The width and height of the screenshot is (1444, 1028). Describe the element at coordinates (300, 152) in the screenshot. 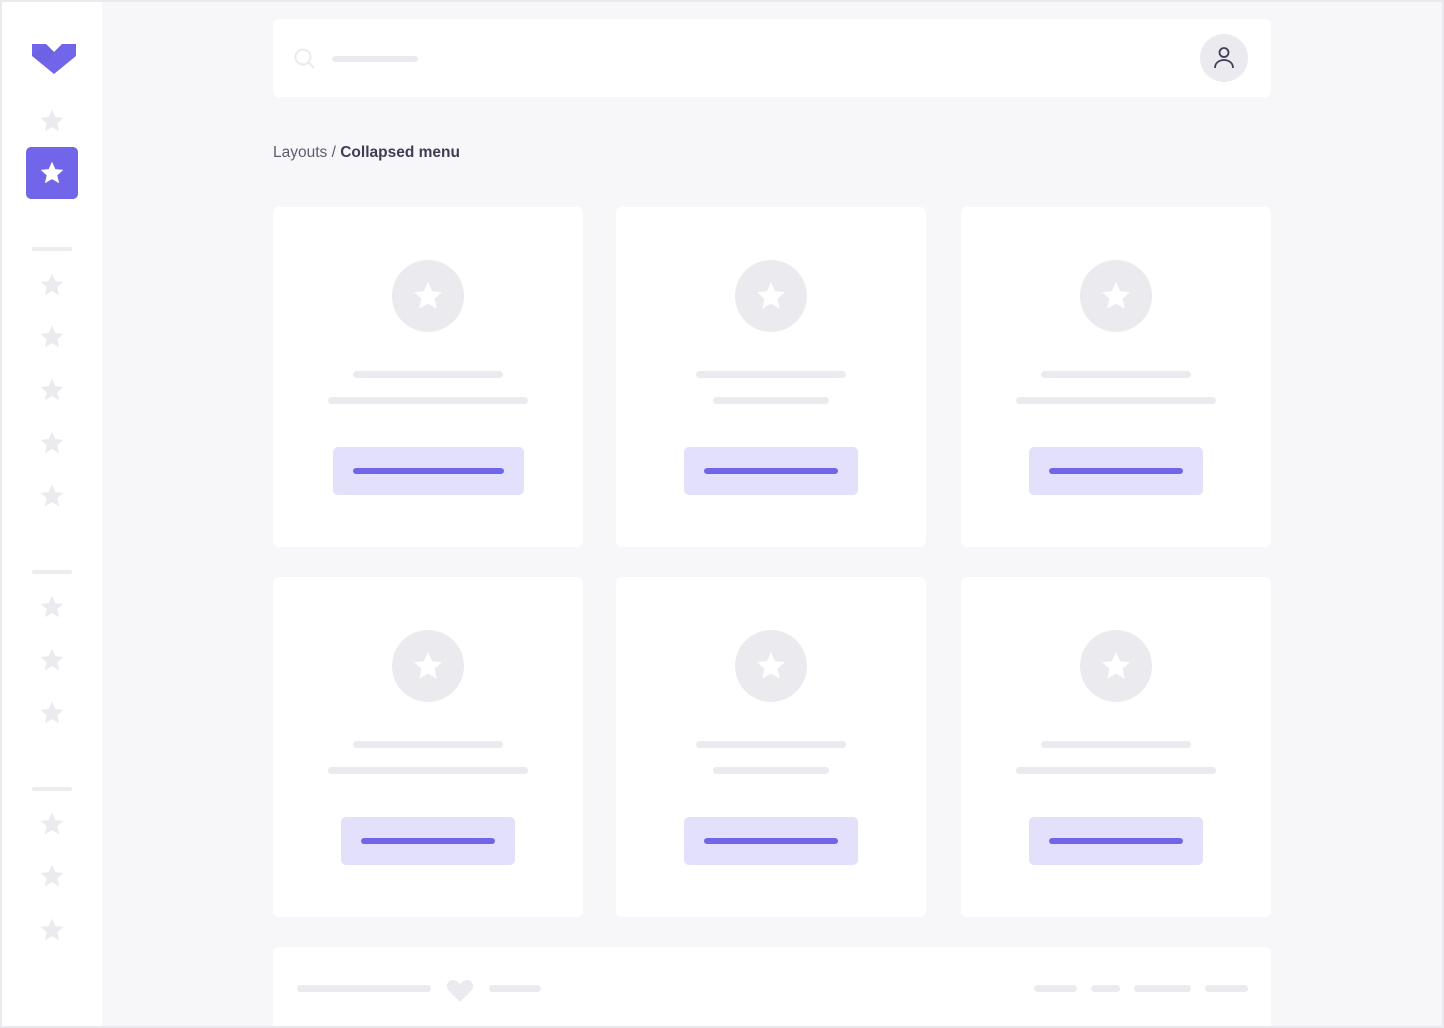

I see `breadcrumb-parent: Layouts` at that location.